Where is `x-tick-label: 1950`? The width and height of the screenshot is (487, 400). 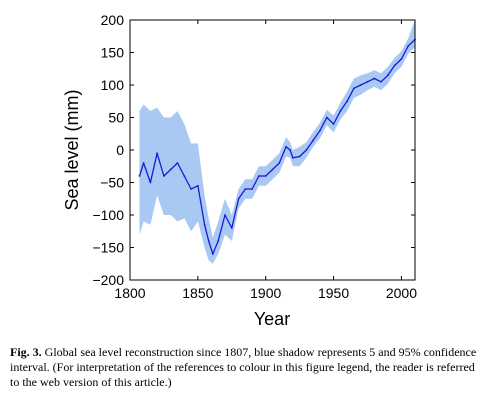 x-tick-label: 1950 is located at coordinates (333, 293).